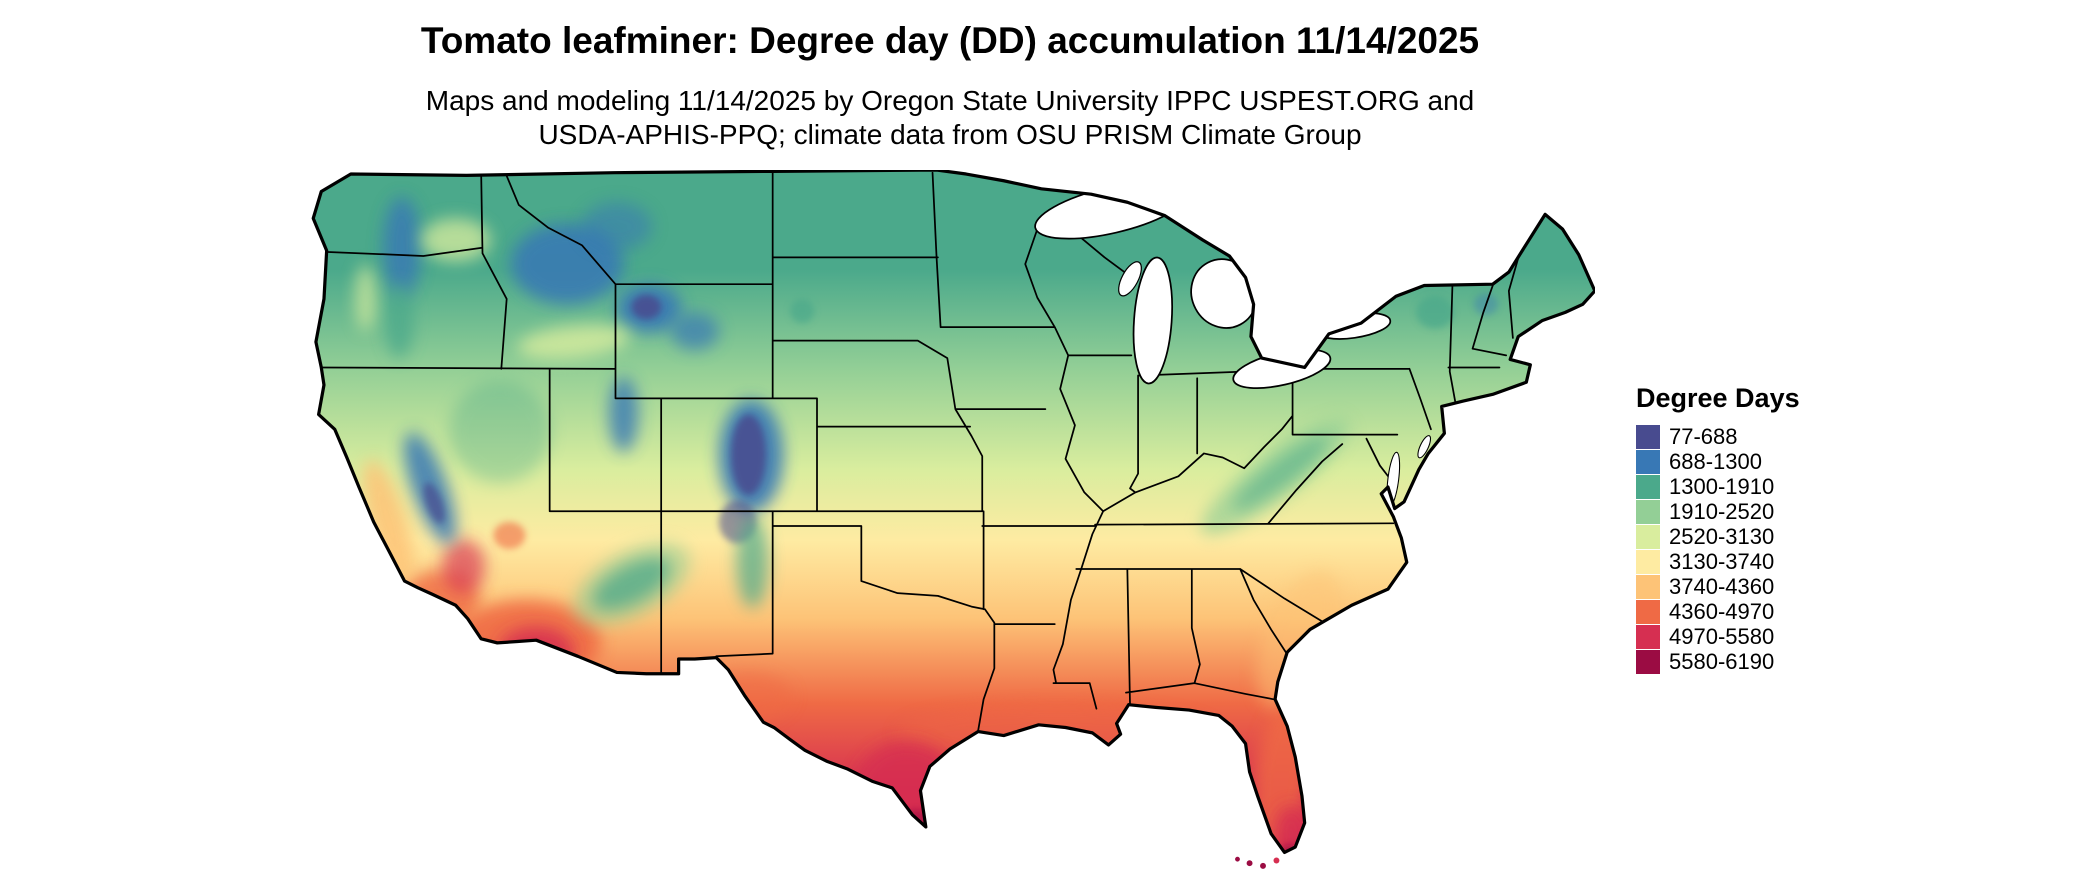 The image size is (2100, 892). Describe the element at coordinates (1722, 661) in the screenshot. I see `legend-range-label: 5580-6190` at that location.